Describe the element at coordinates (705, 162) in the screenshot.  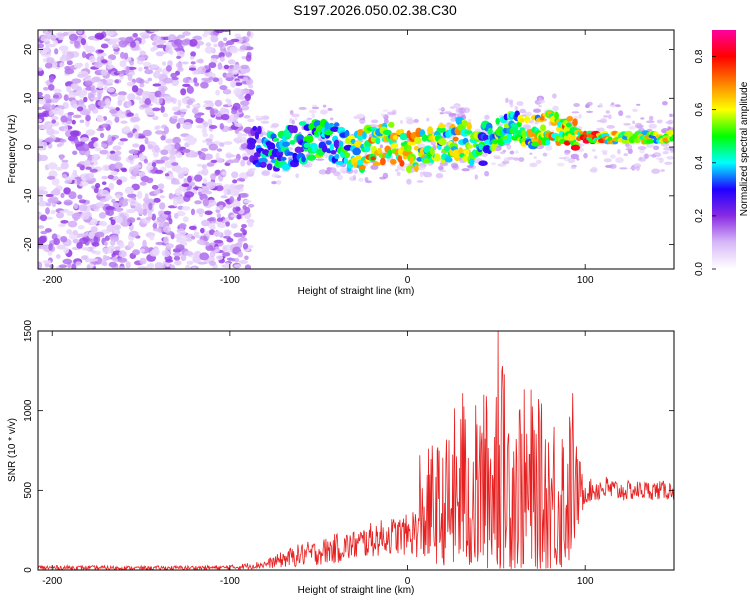
I see `colorbar-ticks: 0.0 0.2 0.4 0.6 0.8` at that location.